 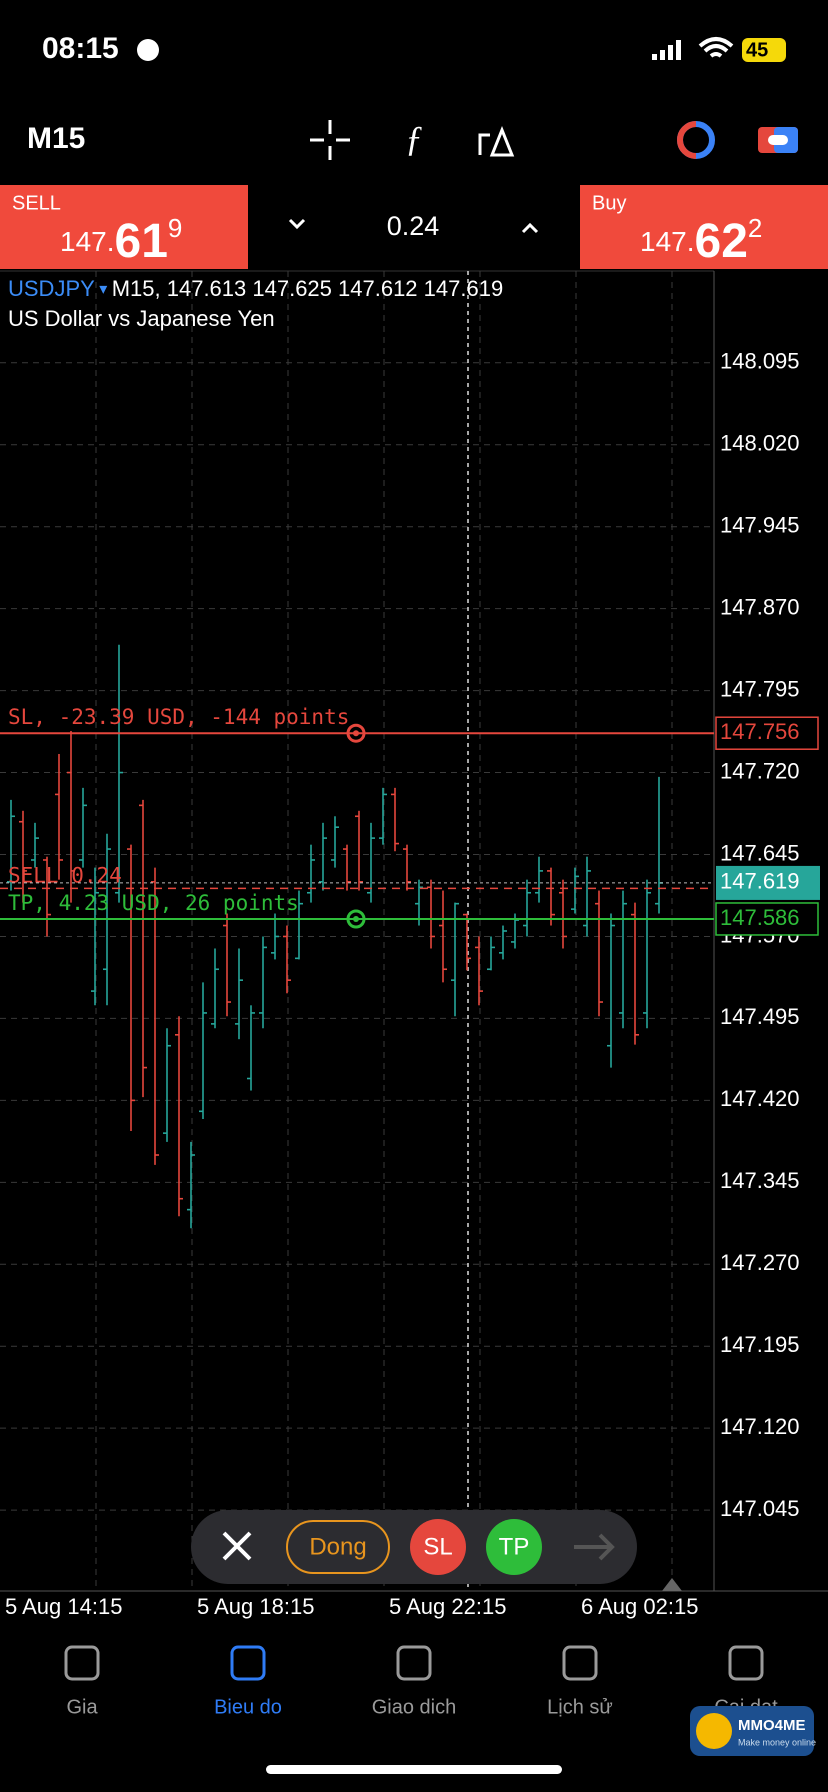 I want to click on x-tick-label: 5 Aug 22:15, so click(x=447, y=1606).